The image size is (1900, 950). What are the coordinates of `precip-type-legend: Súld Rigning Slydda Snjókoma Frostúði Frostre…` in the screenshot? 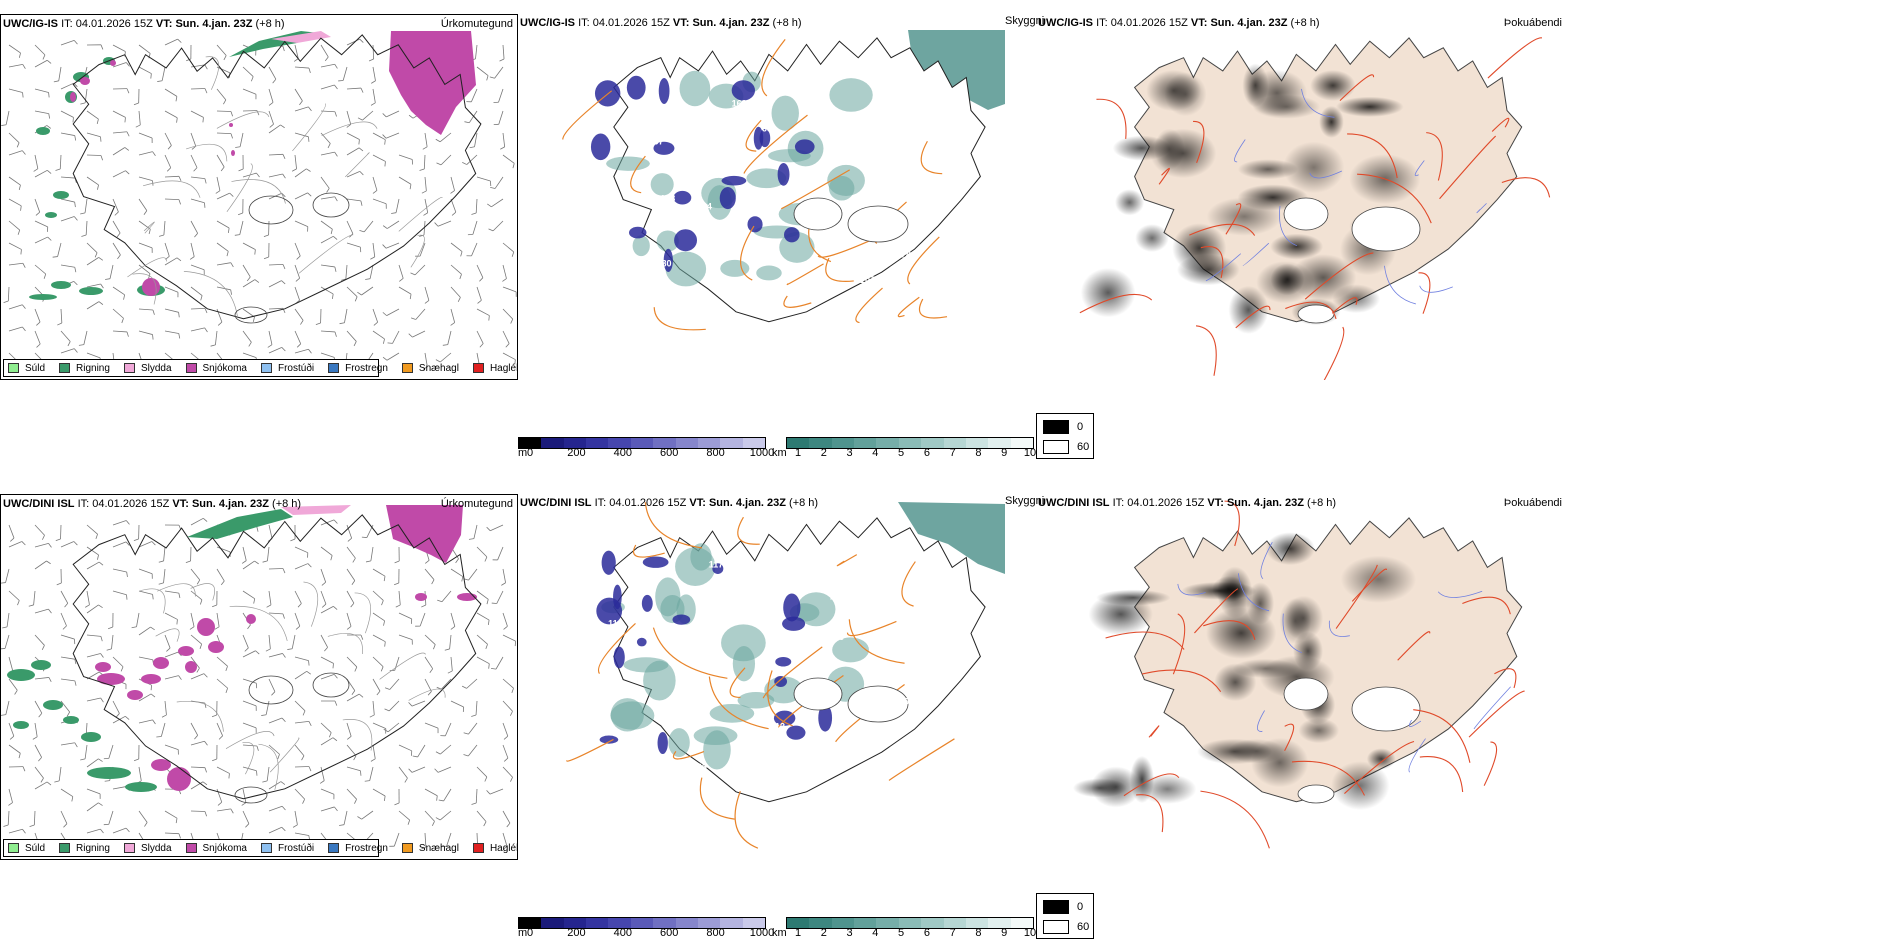 It's located at (260, 848).